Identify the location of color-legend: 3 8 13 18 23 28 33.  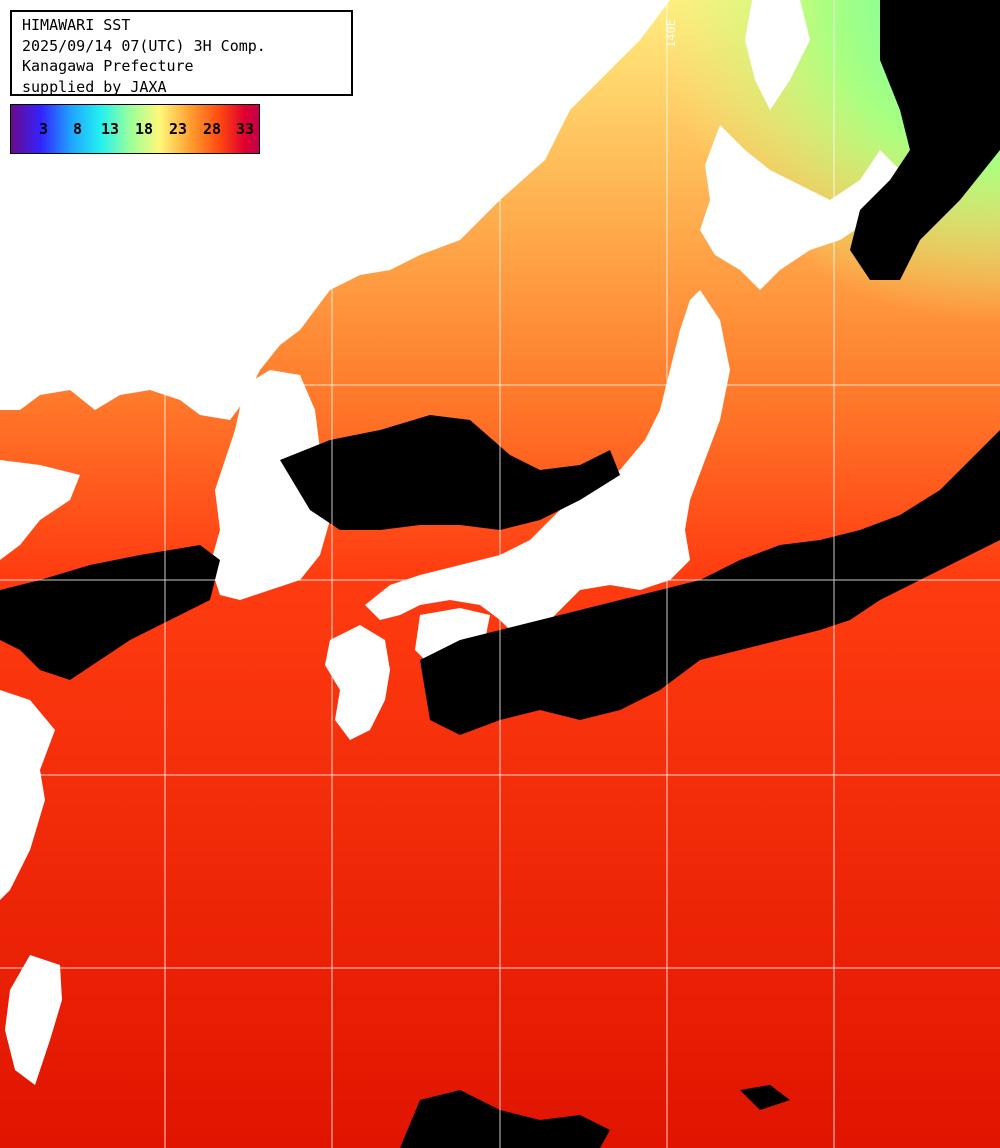
(135, 129).